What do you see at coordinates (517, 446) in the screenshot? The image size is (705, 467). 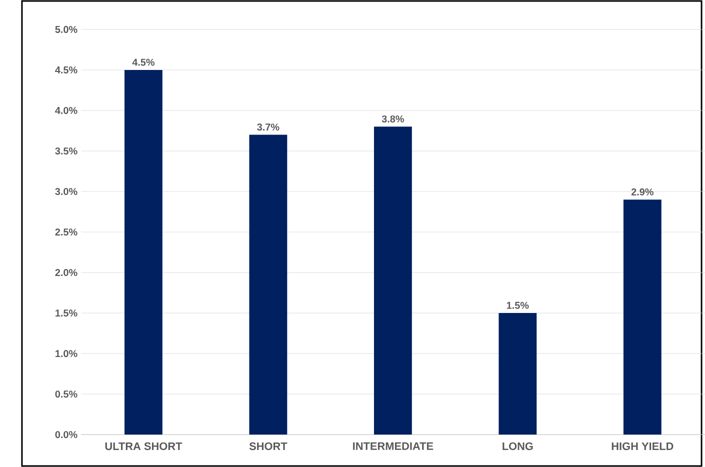 I see `x-tick-label: LONG` at bounding box center [517, 446].